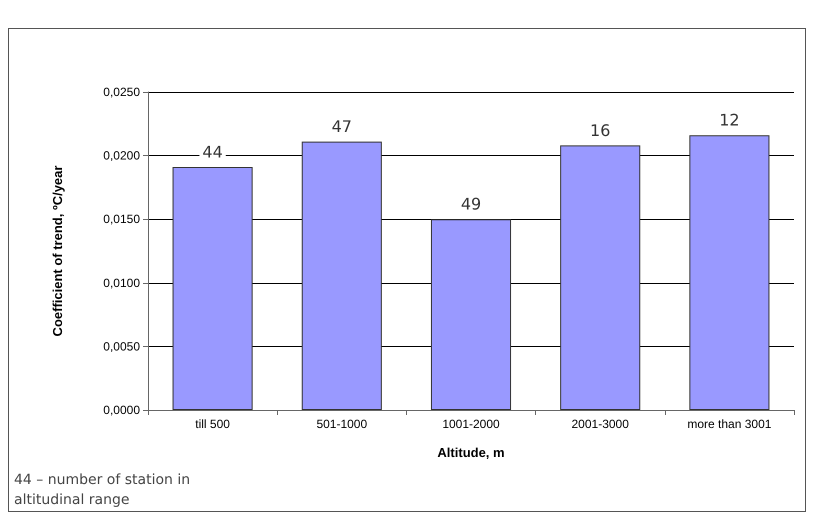 Image resolution: width=816 pixels, height=520 pixels. What do you see at coordinates (57, 251) in the screenshot?
I see `y-axis-title: Coefficient of trend, ºC/year` at bounding box center [57, 251].